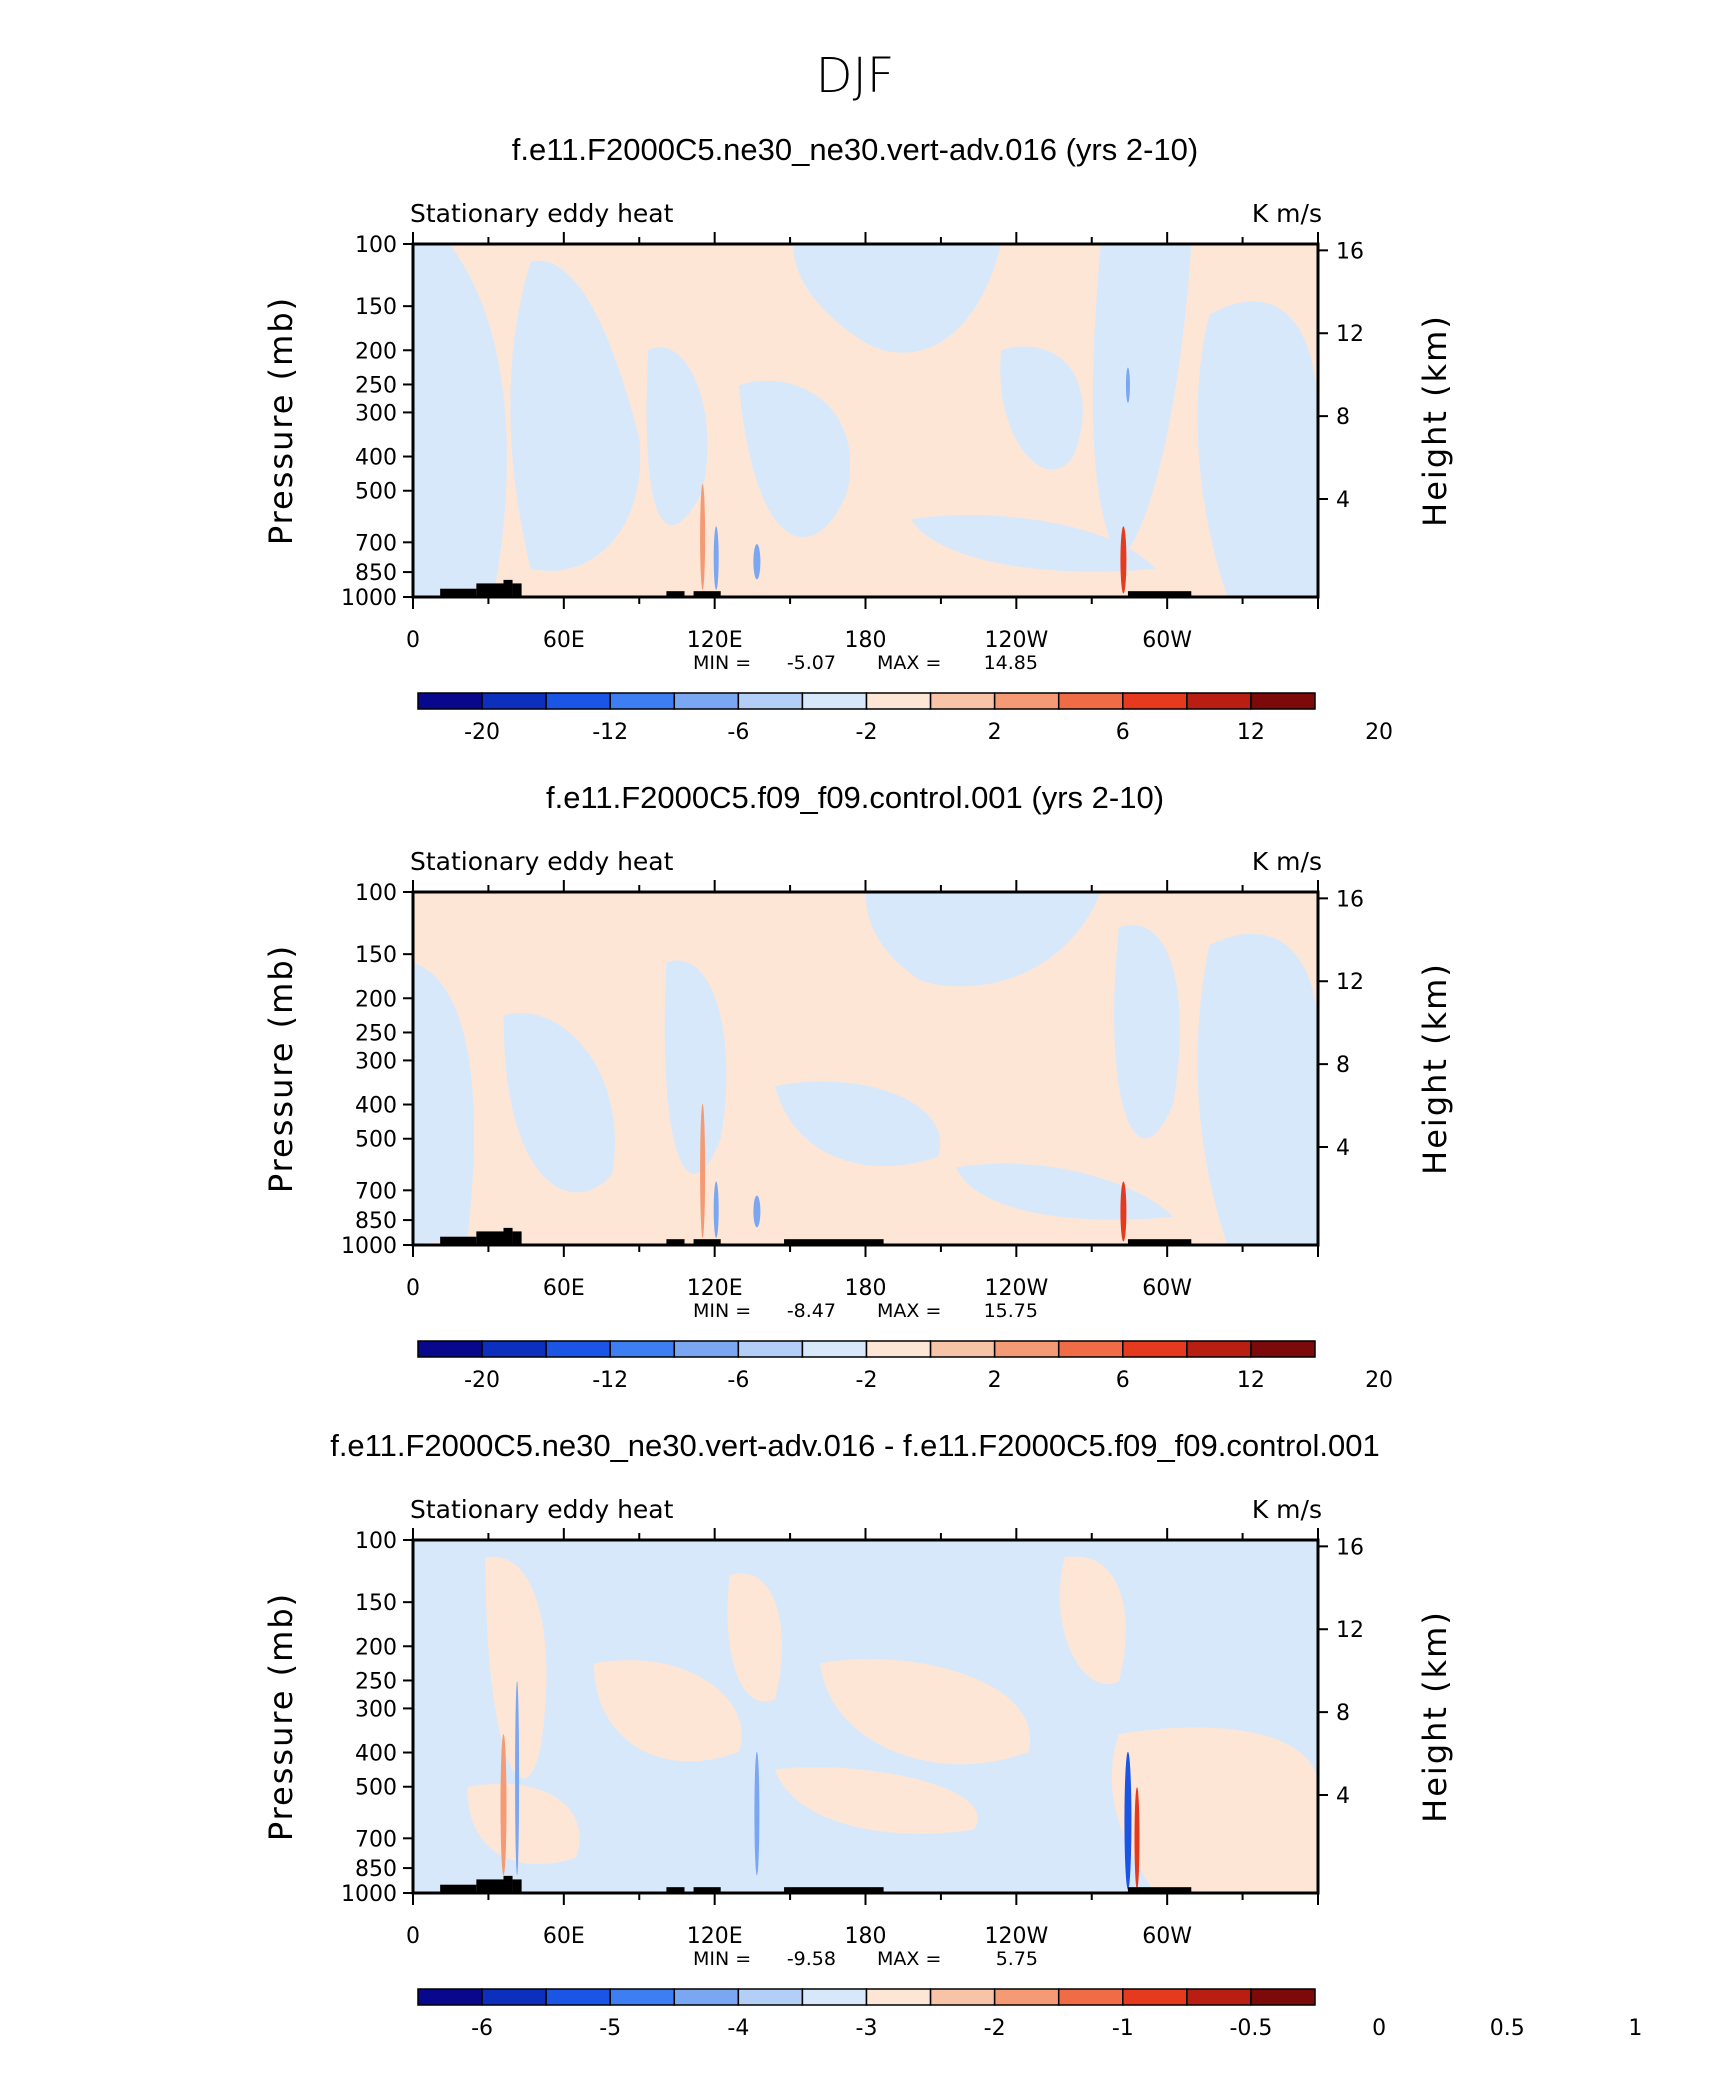  What do you see at coordinates (376, 1106) in the screenshot?
I see `pressure-tick-label: 400` at bounding box center [376, 1106].